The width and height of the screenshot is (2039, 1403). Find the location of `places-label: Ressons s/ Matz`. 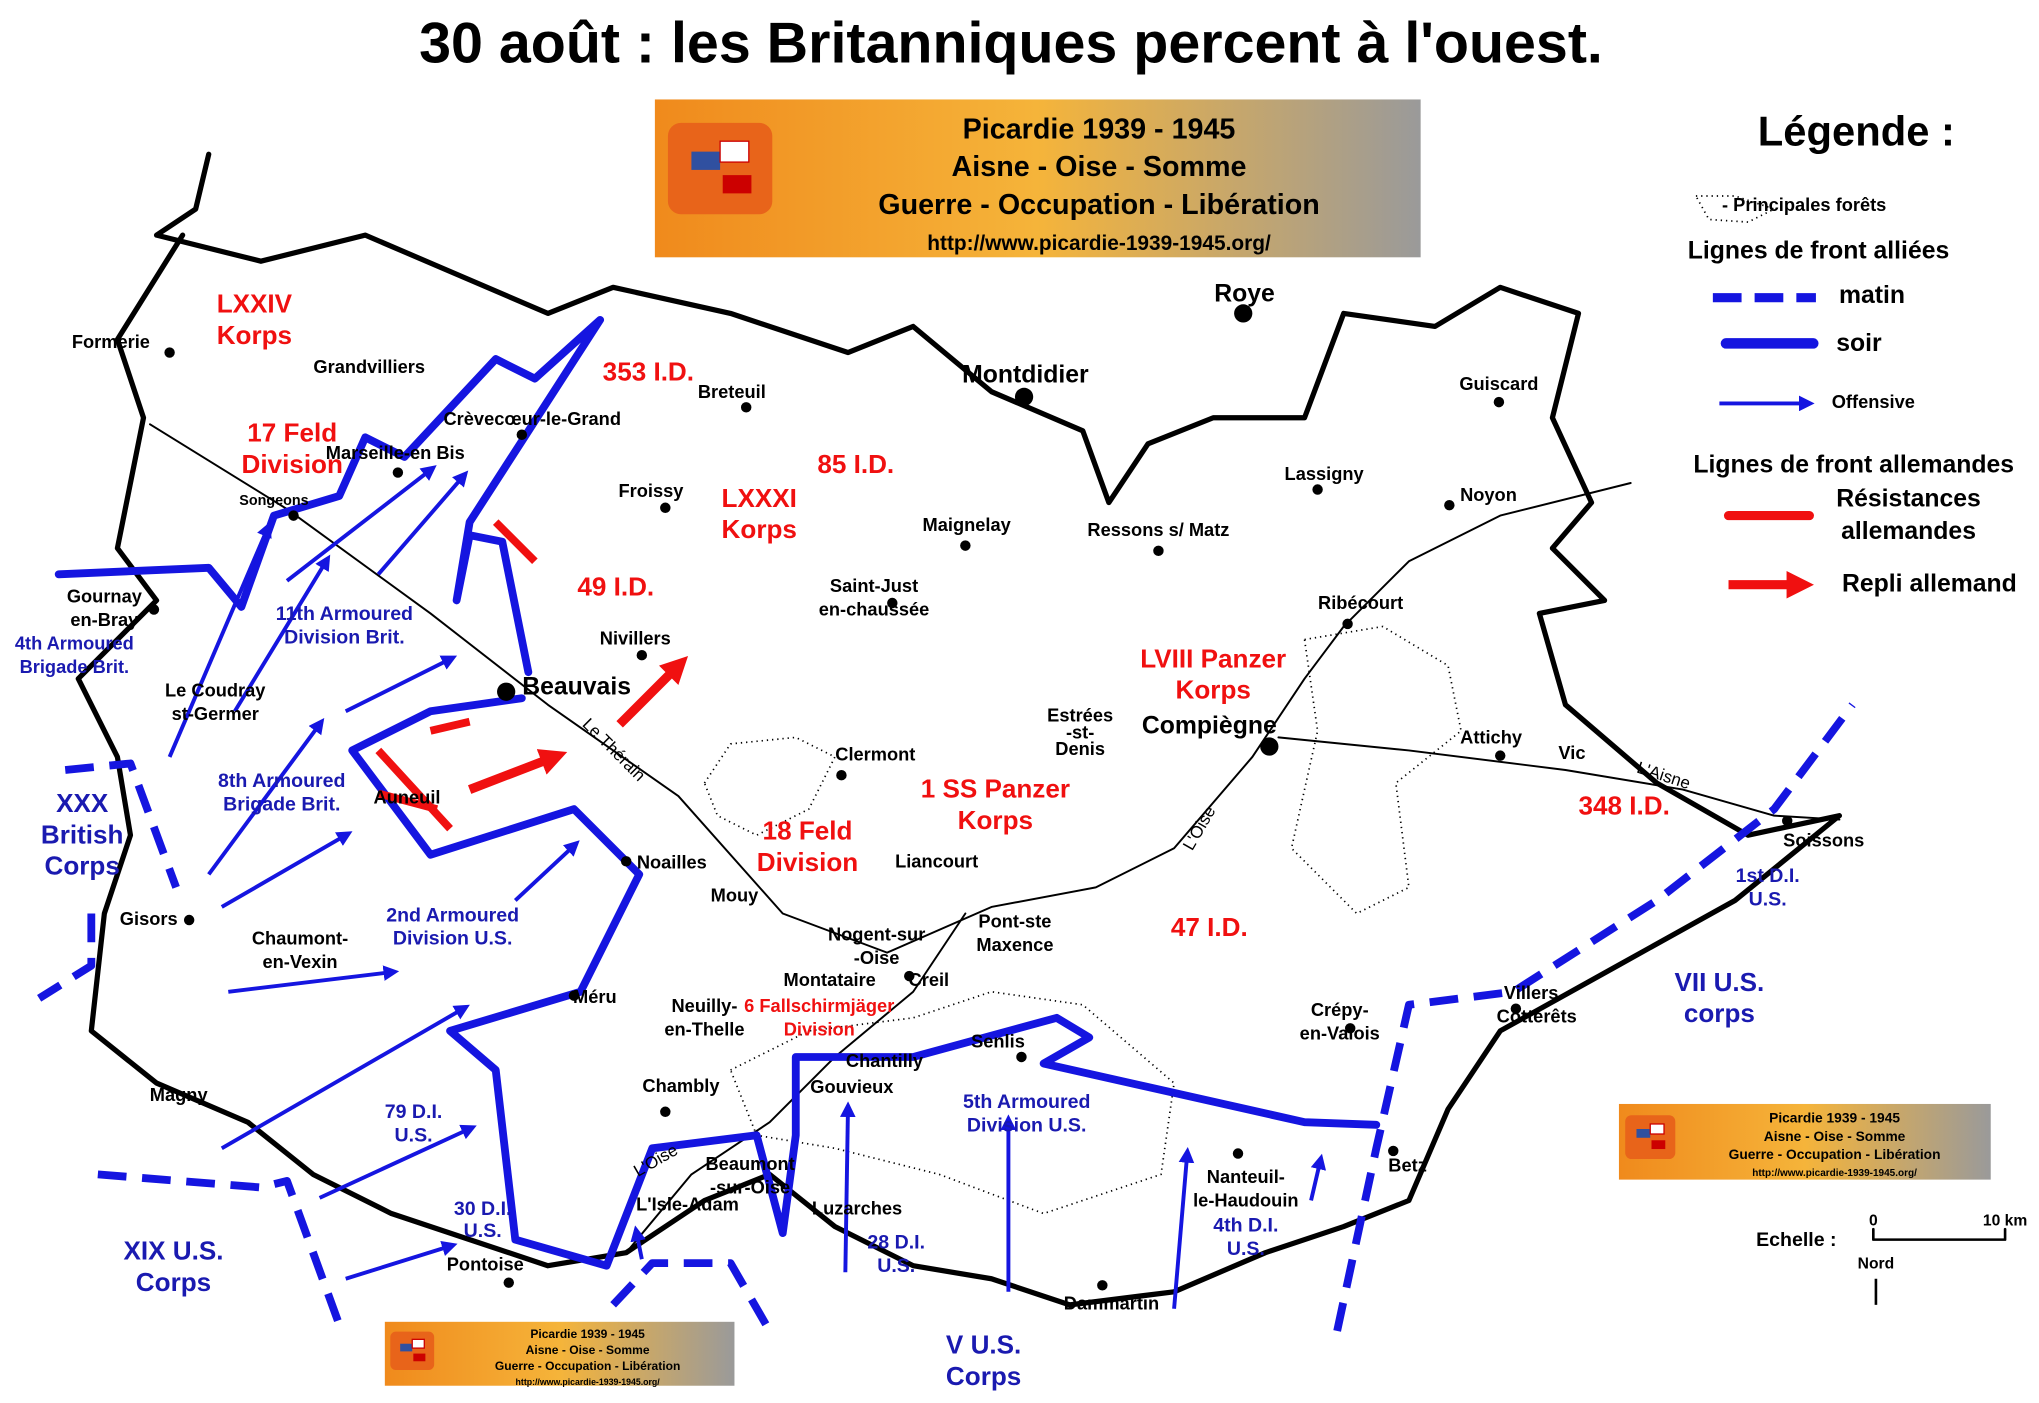

places-label: Ressons s/ Matz is located at coordinates (1158, 529).